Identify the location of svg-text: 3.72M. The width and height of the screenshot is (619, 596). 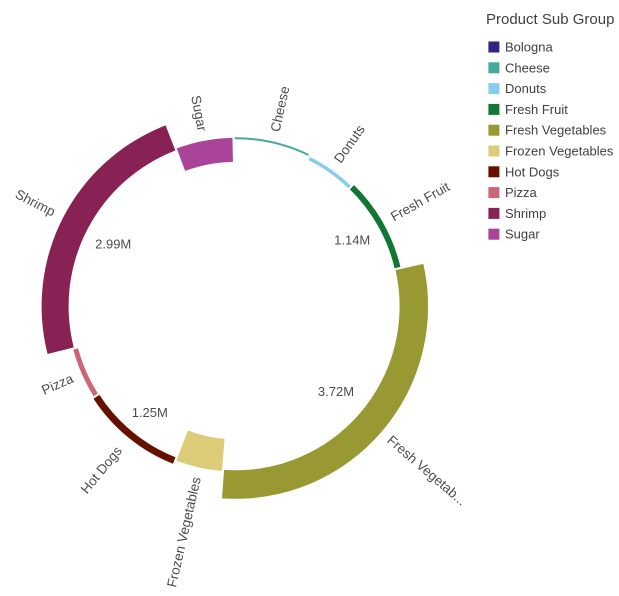
(336, 391).